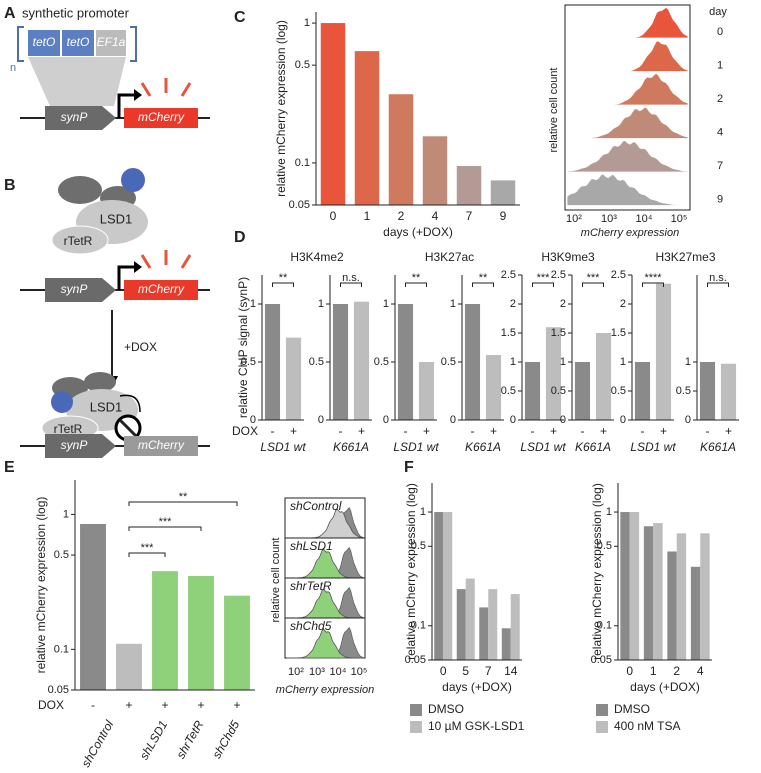  I want to click on x-tick-label: 9, so click(503, 216).